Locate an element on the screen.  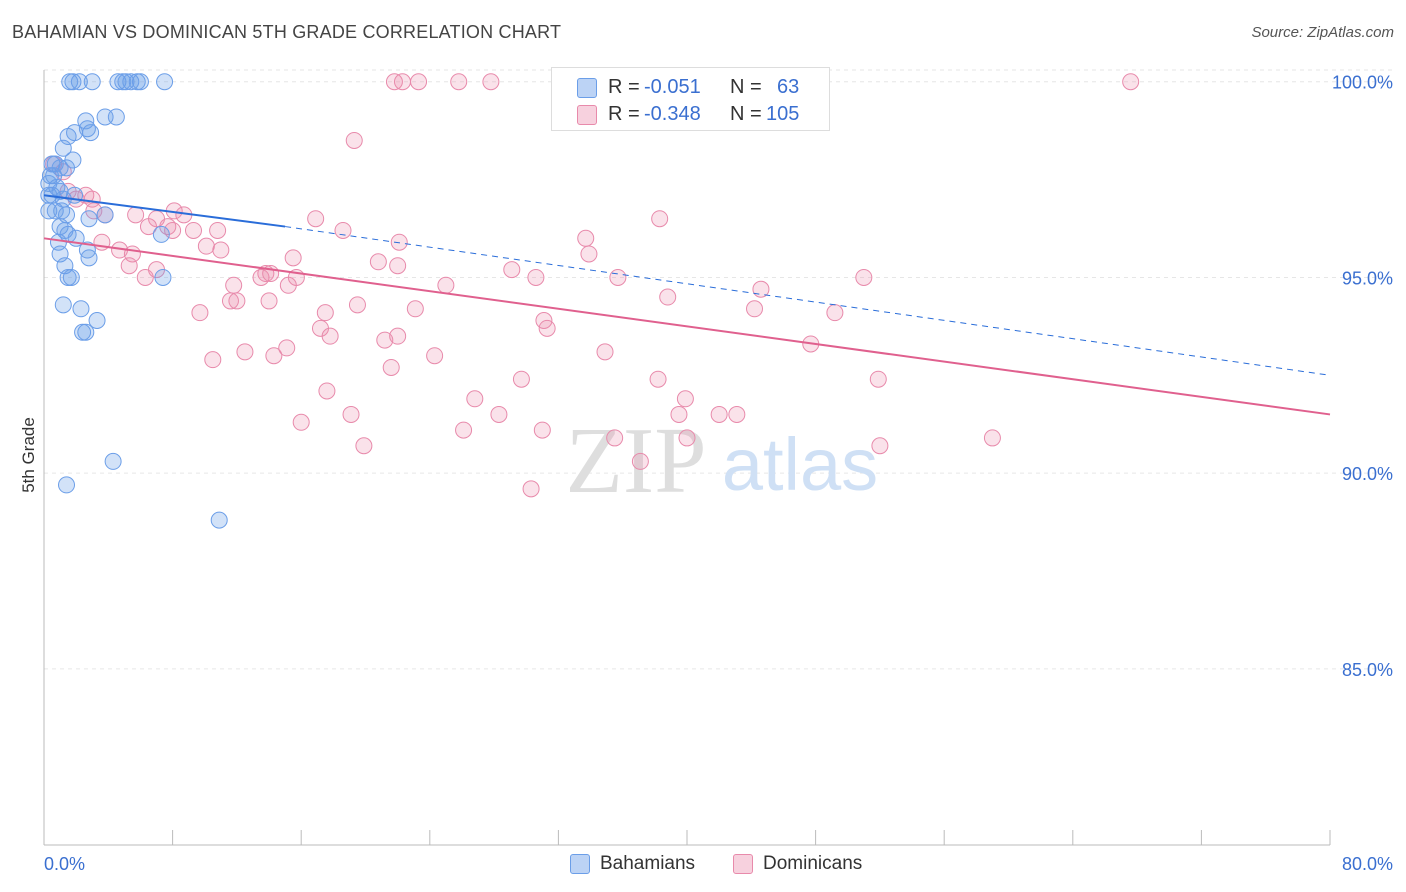
y-tick-label: 85.0% is located at coordinates (1367, 670).